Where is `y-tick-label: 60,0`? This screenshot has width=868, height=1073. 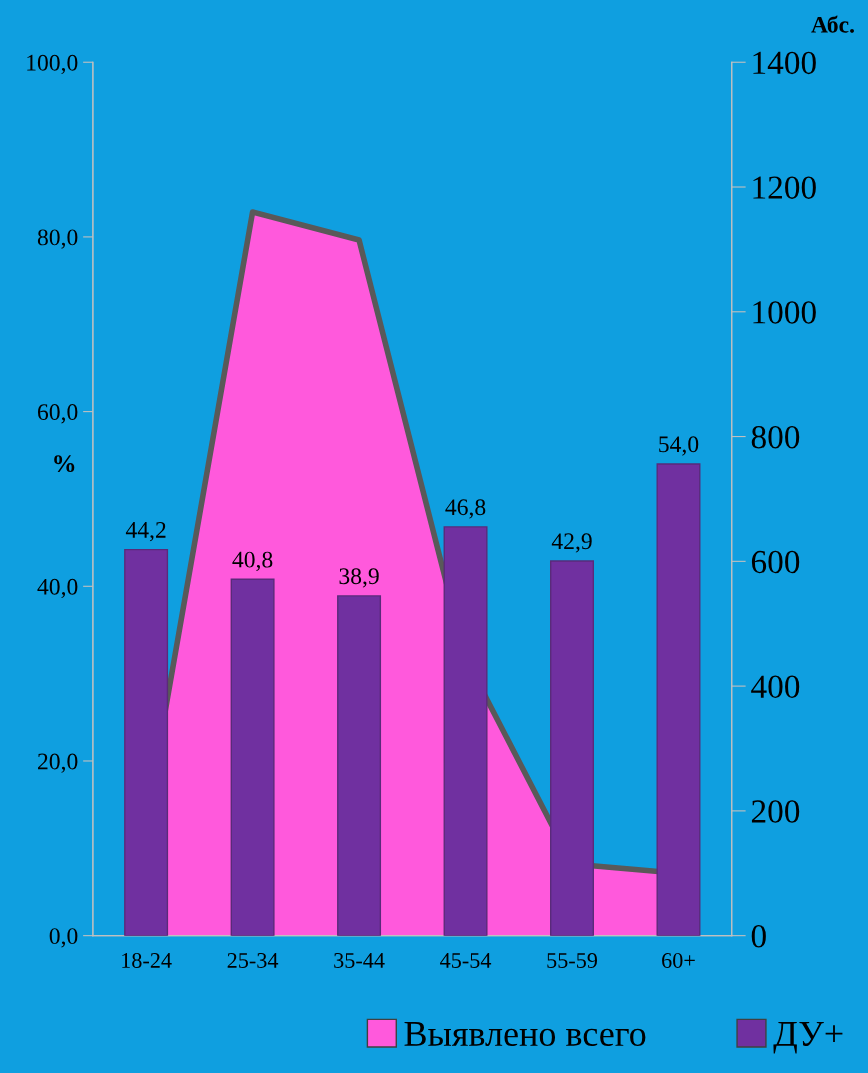
y-tick-label: 60,0 is located at coordinates (57, 414).